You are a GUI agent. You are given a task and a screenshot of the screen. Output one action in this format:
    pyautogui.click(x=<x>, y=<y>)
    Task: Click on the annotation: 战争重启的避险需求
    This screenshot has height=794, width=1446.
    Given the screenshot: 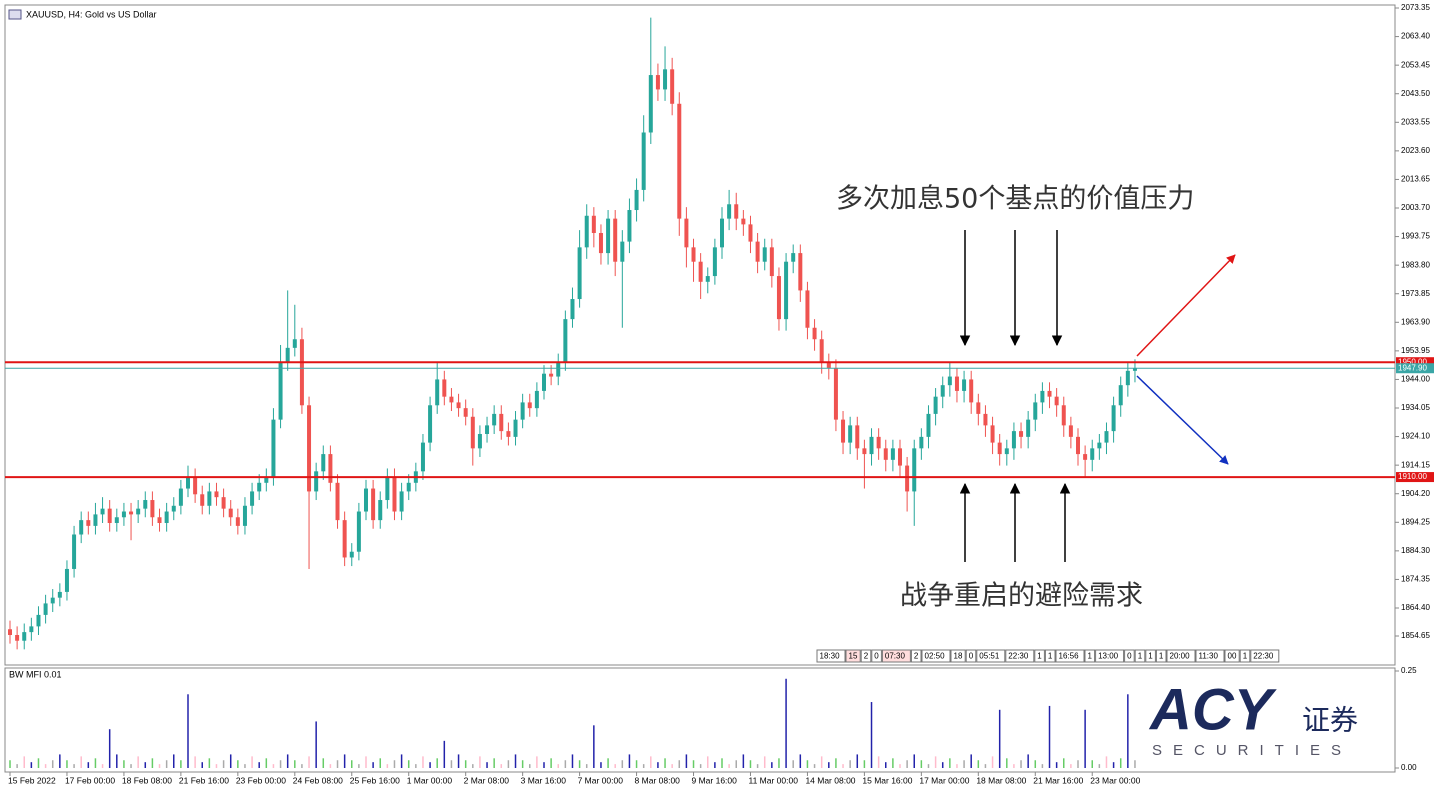 What is the action you would take?
    pyautogui.click(x=1021, y=596)
    